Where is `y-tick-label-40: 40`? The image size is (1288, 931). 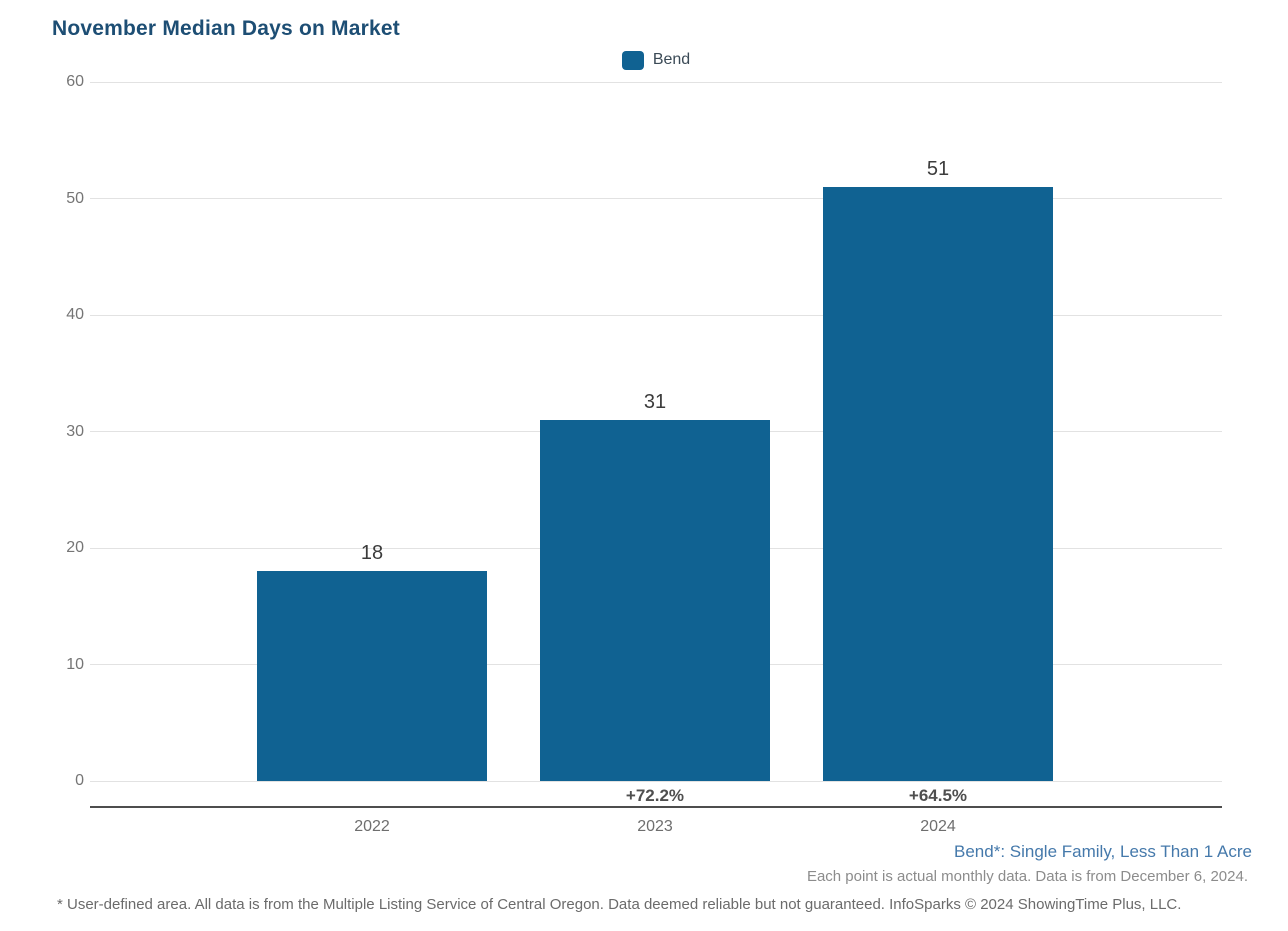 y-tick-label-40: 40 is located at coordinates (75, 314).